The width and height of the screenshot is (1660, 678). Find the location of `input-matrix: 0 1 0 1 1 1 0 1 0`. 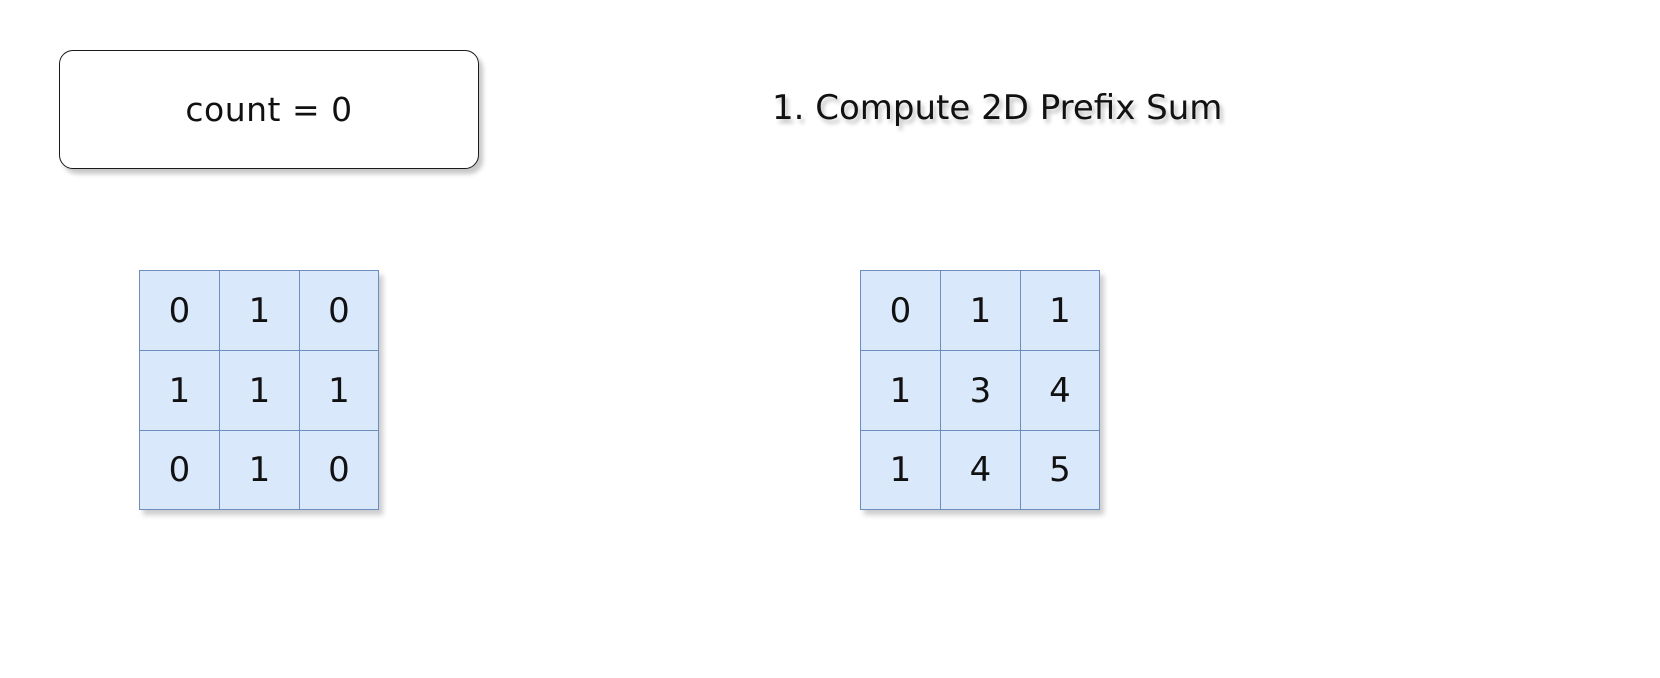

input-matrix: 0 1 0 1 1 1 0 1 0 is located at coordinates (259, 390).